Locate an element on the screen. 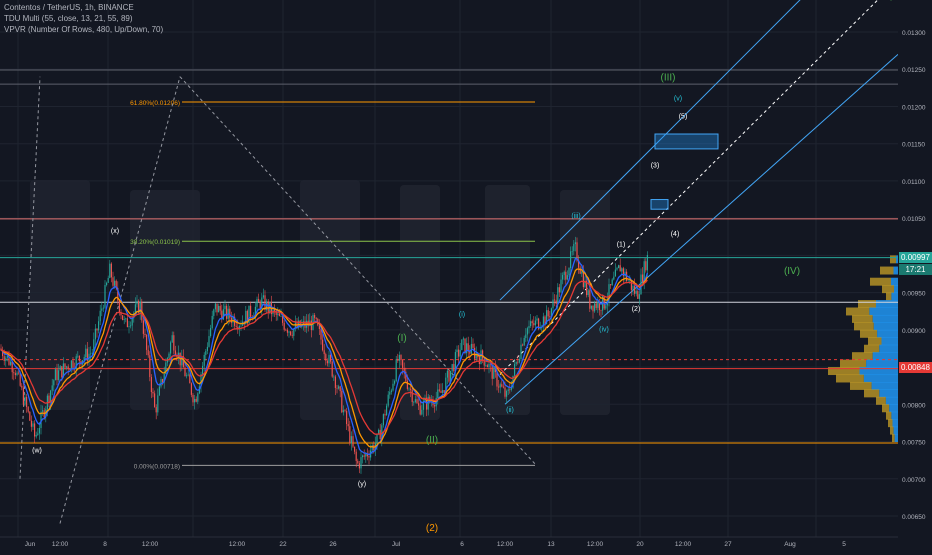  time-axis-tick: 5 is located at coordinates (844, 544).